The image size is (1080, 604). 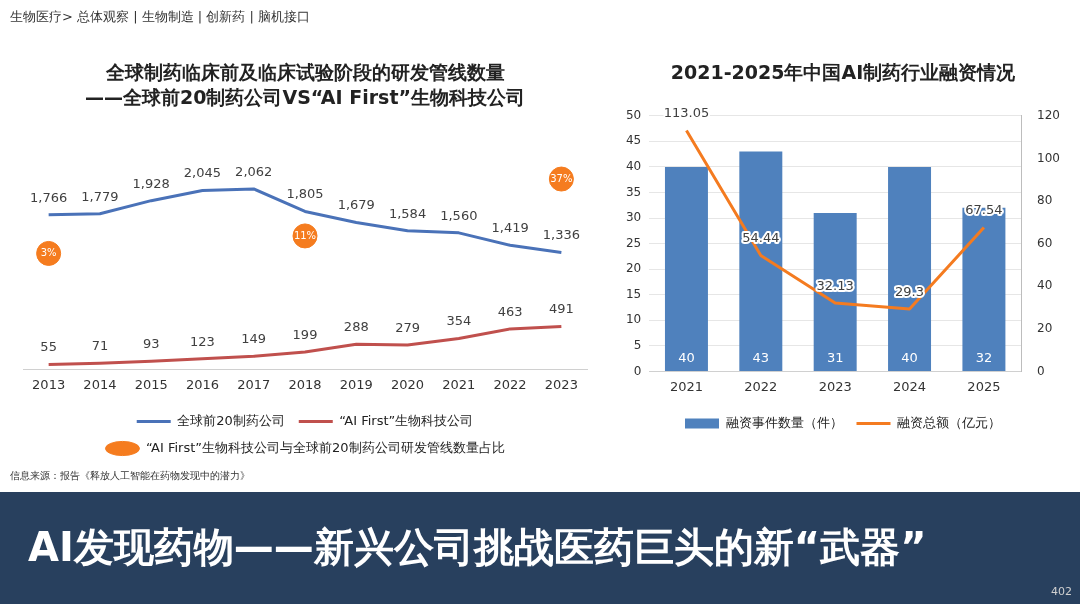 I want to click on data-label: 2,062, so click(x=254, y=171).